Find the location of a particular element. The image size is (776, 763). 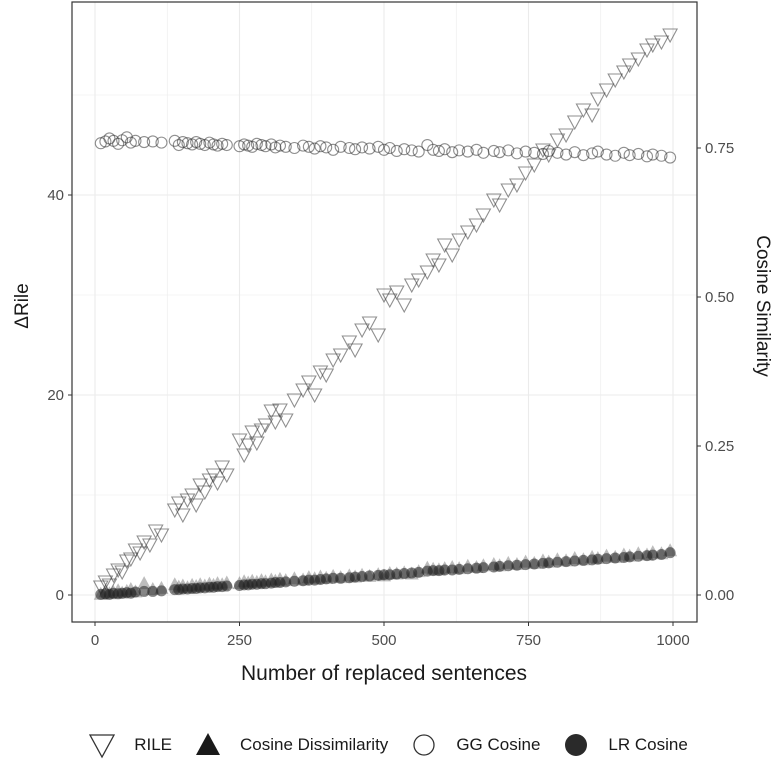

x-tick-label: 750 is located at coordinates (528, 640).